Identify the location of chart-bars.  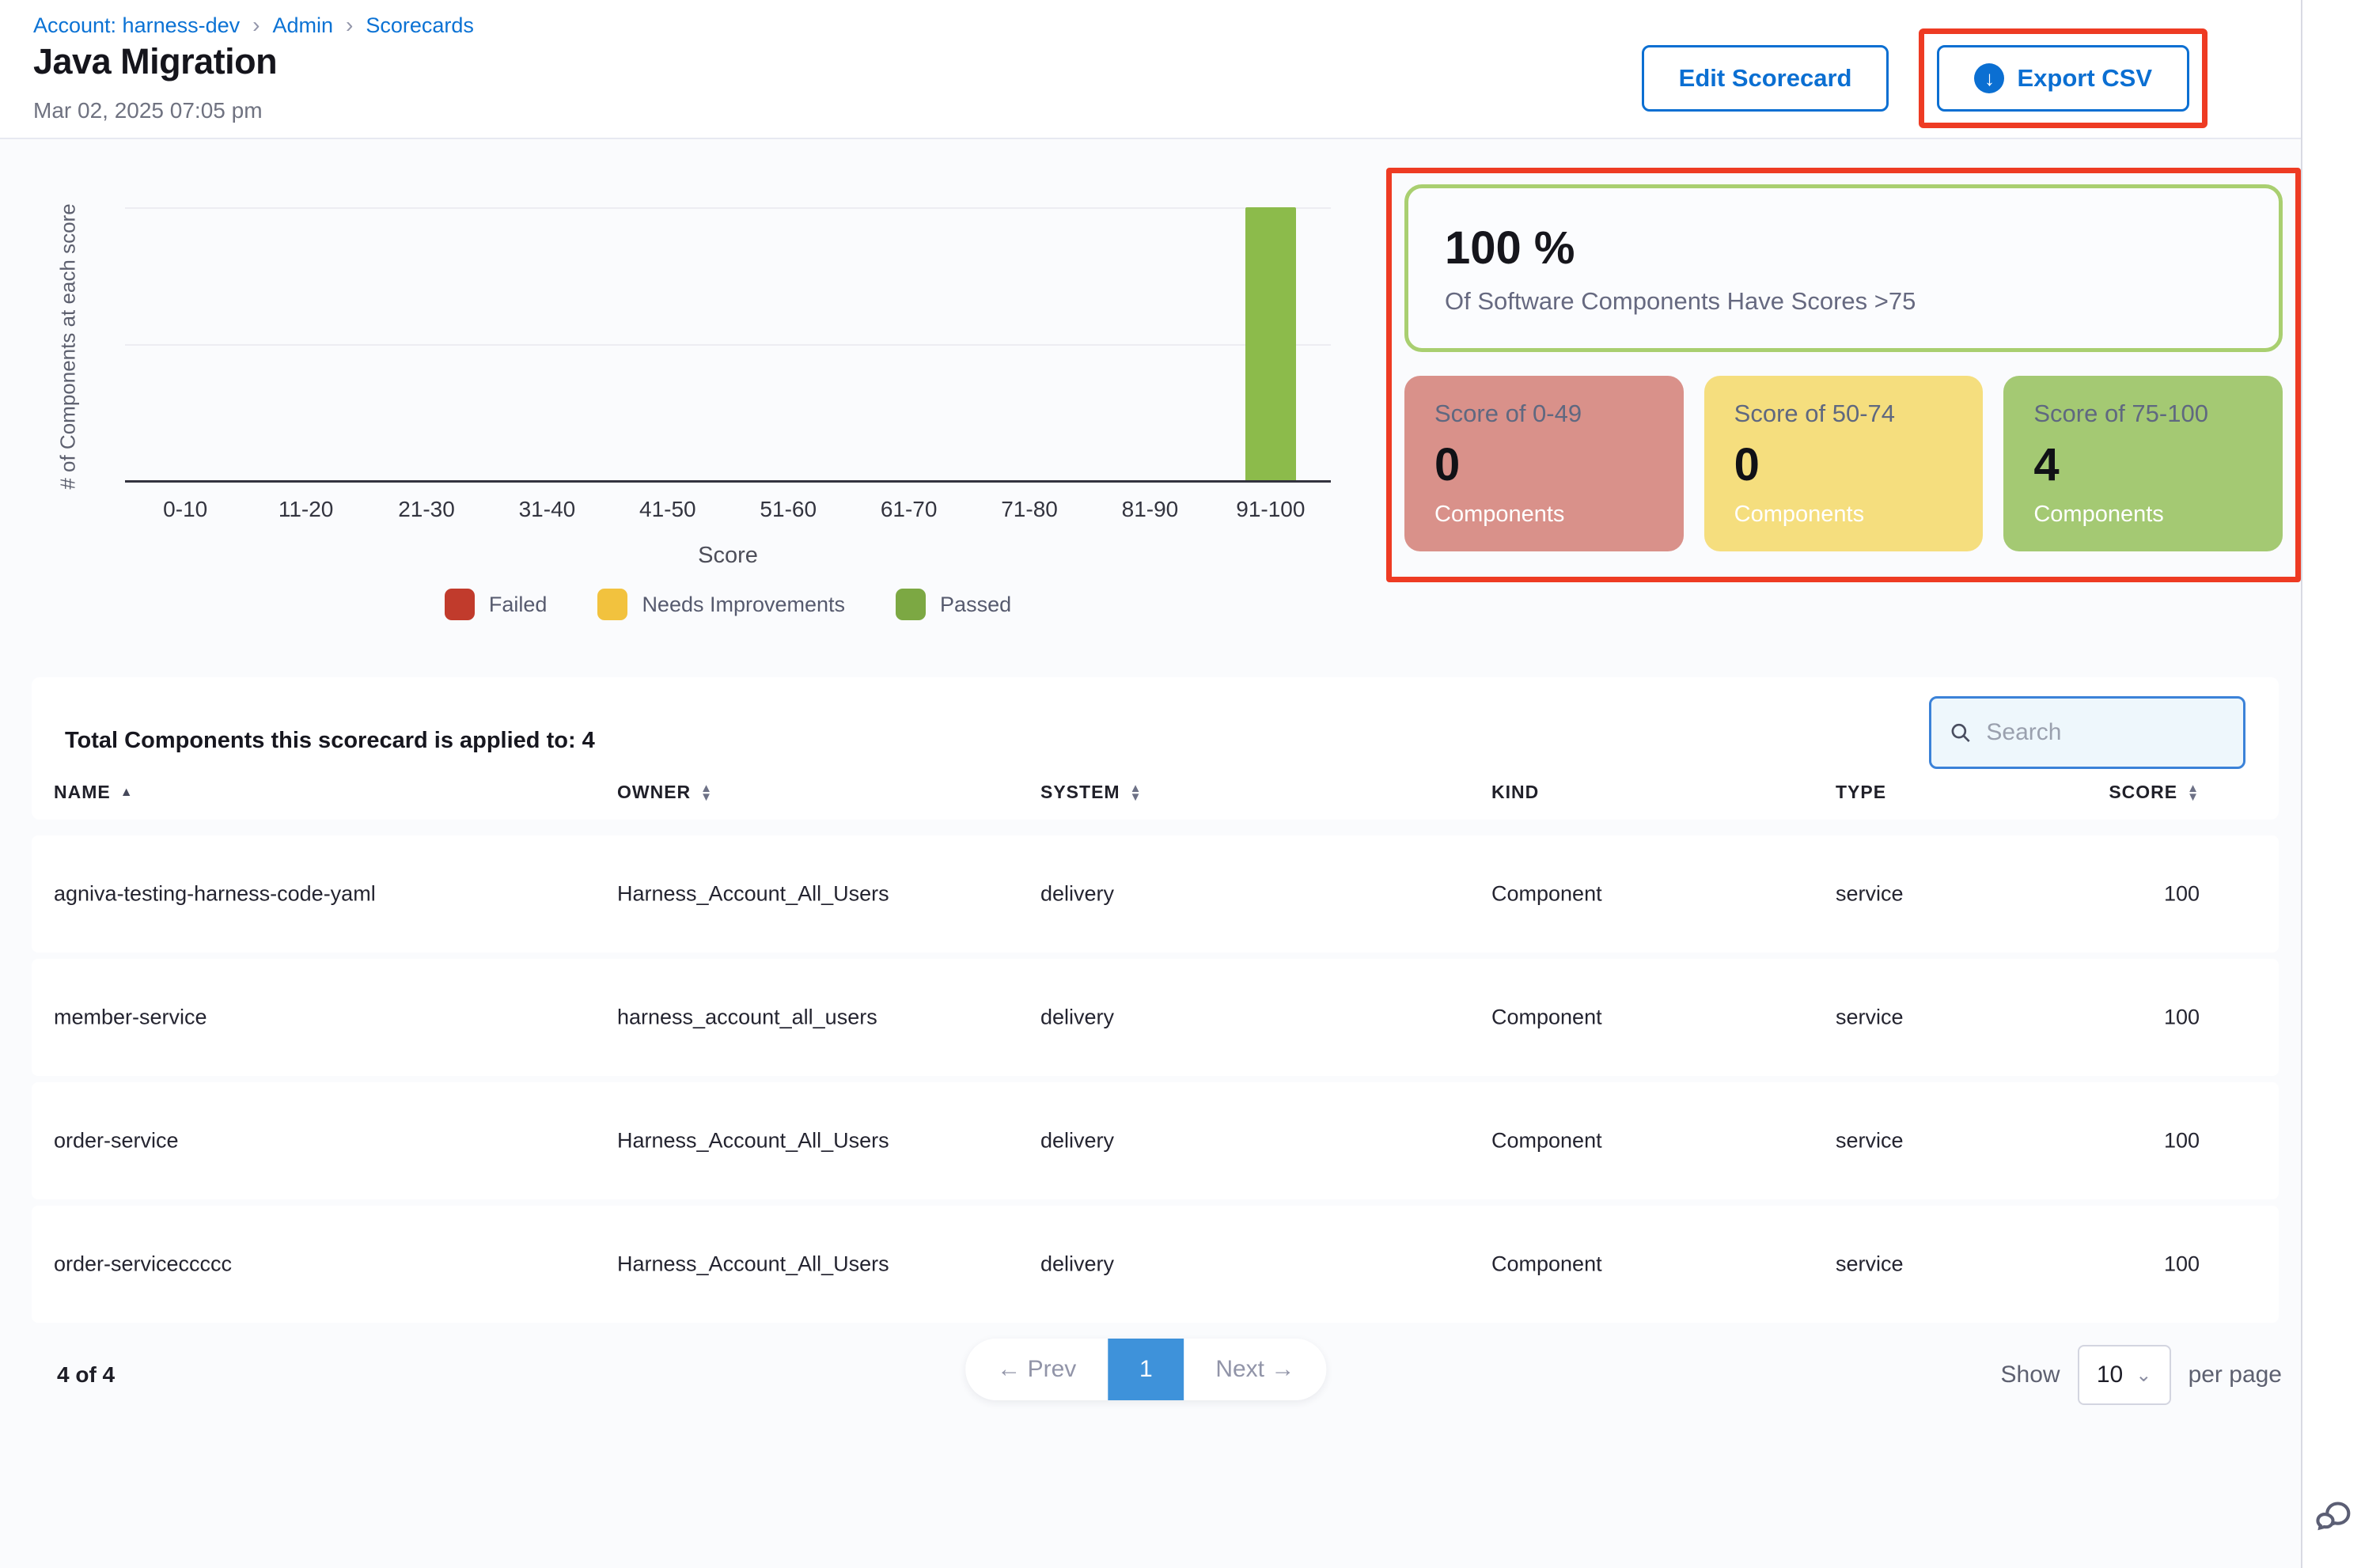
(728, 343).